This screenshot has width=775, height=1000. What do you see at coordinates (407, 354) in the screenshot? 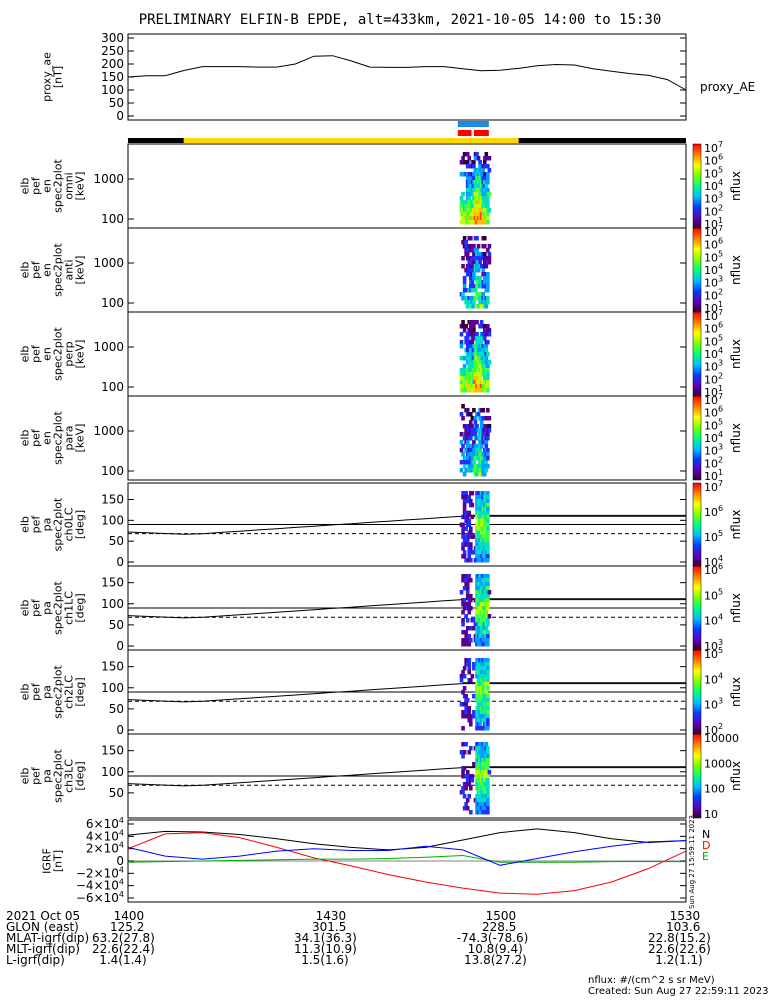
I see `spec-perp-frame` at bounding box center [407, 354].